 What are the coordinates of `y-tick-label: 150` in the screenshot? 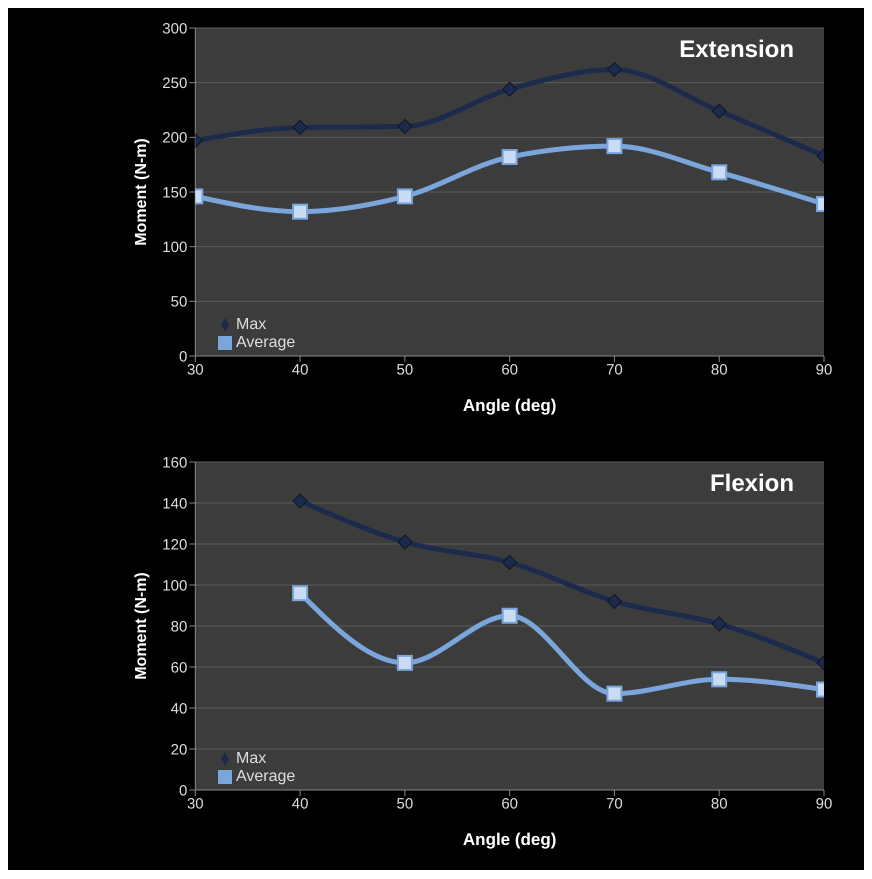 It's located at (175, 193).